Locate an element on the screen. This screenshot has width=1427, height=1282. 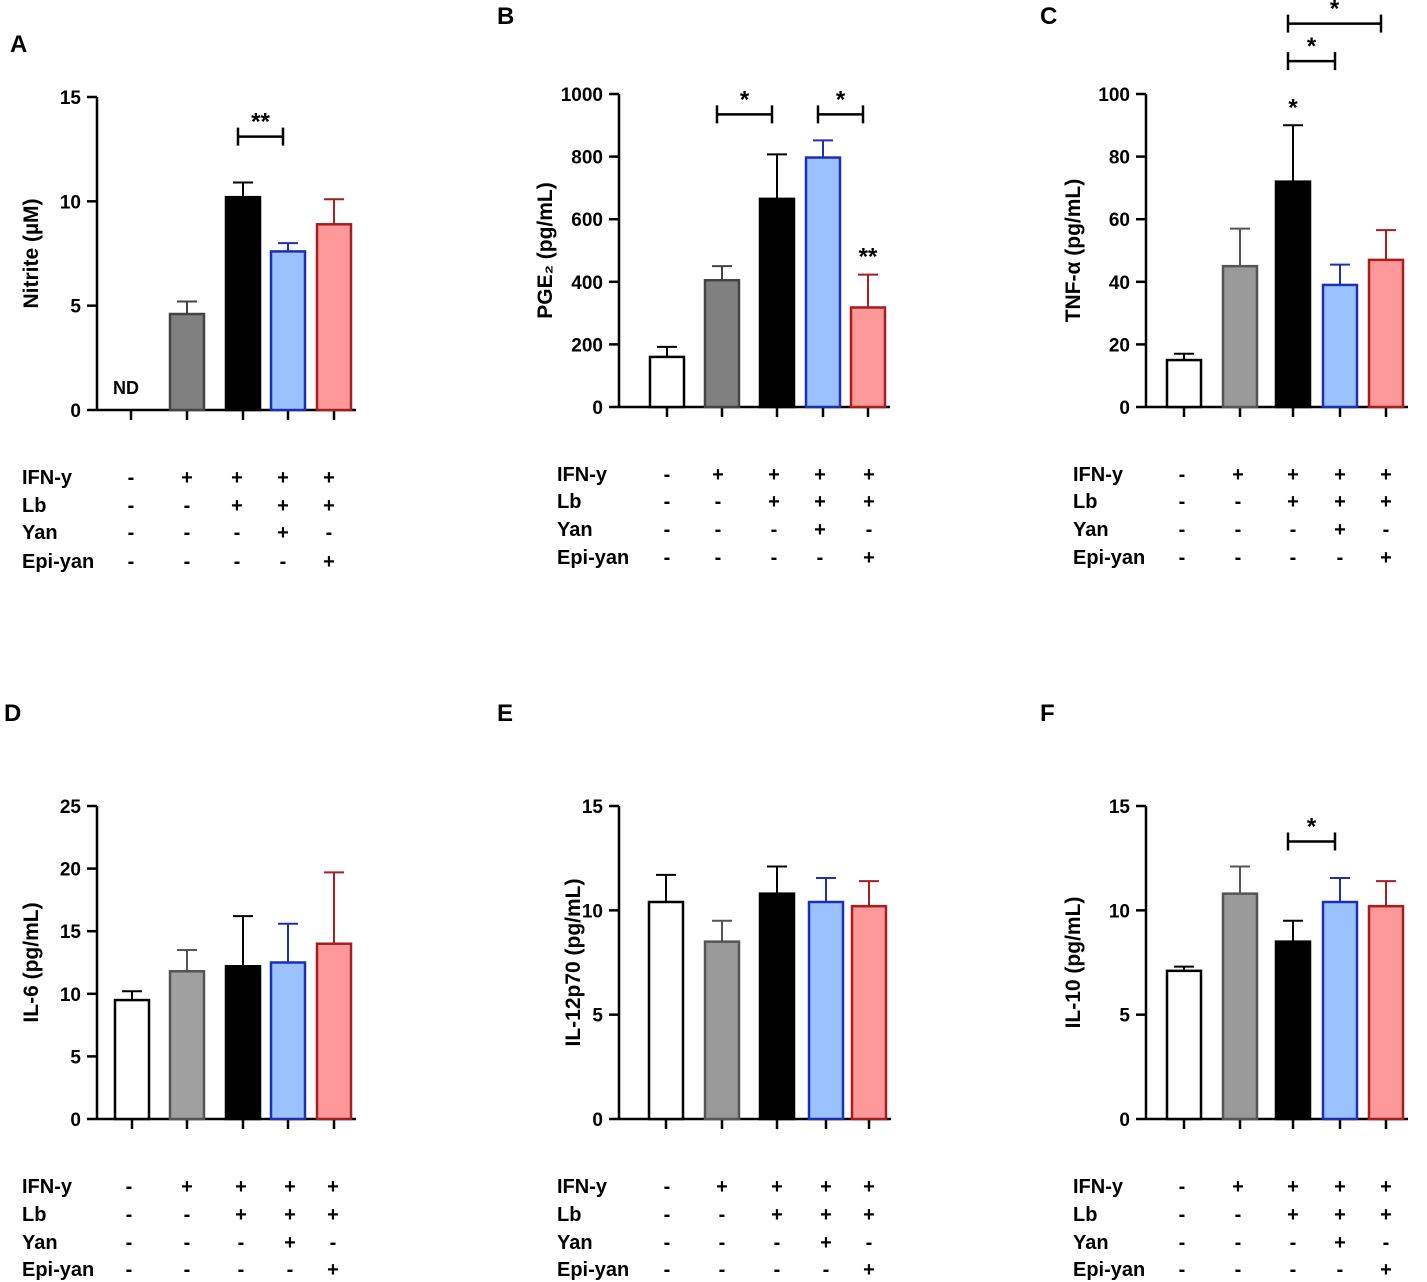
y-axis-label: Nitrite (µM) is located at coordinates (31, 253).